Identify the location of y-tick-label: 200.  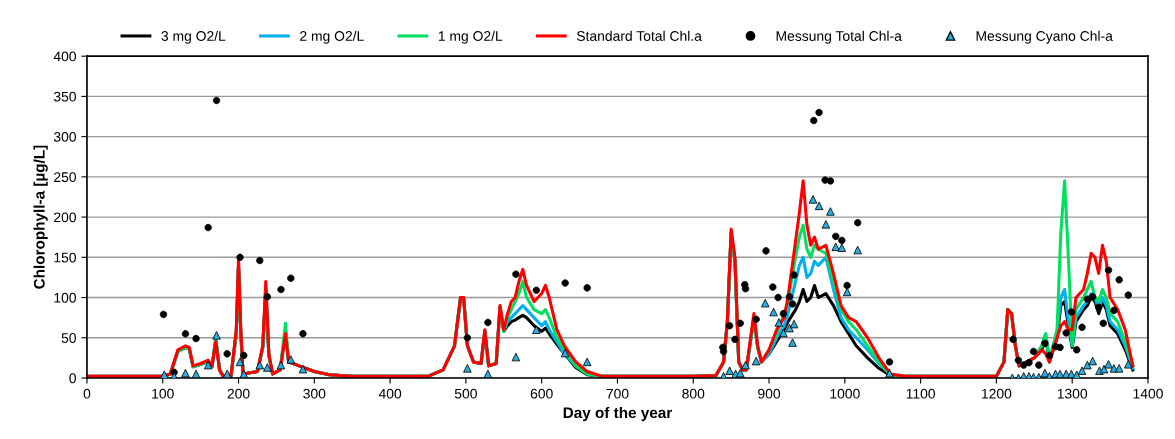
(65, 217).